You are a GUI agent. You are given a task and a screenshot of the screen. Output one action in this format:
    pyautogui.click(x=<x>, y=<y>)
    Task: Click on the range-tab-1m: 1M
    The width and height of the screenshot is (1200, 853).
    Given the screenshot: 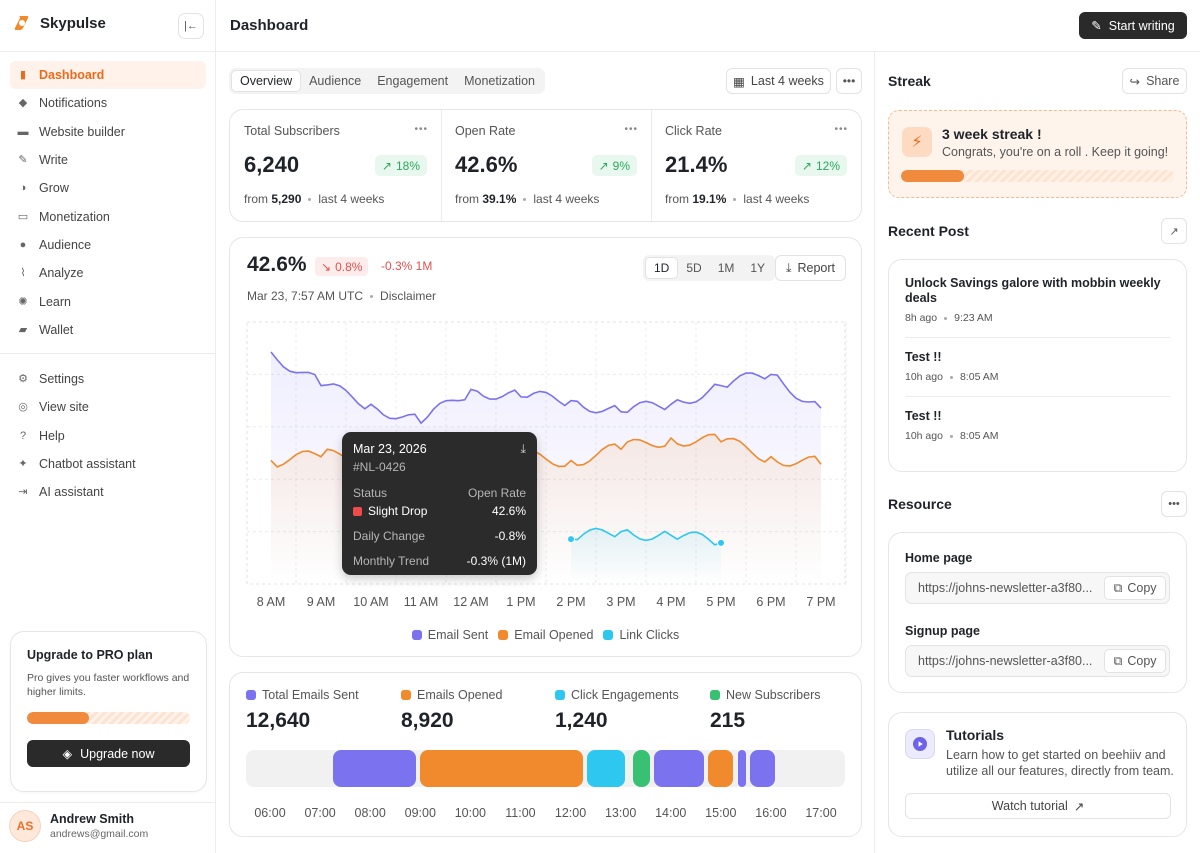 What is the action you would take?
    pyautogui.click(x=726, y=268)
    